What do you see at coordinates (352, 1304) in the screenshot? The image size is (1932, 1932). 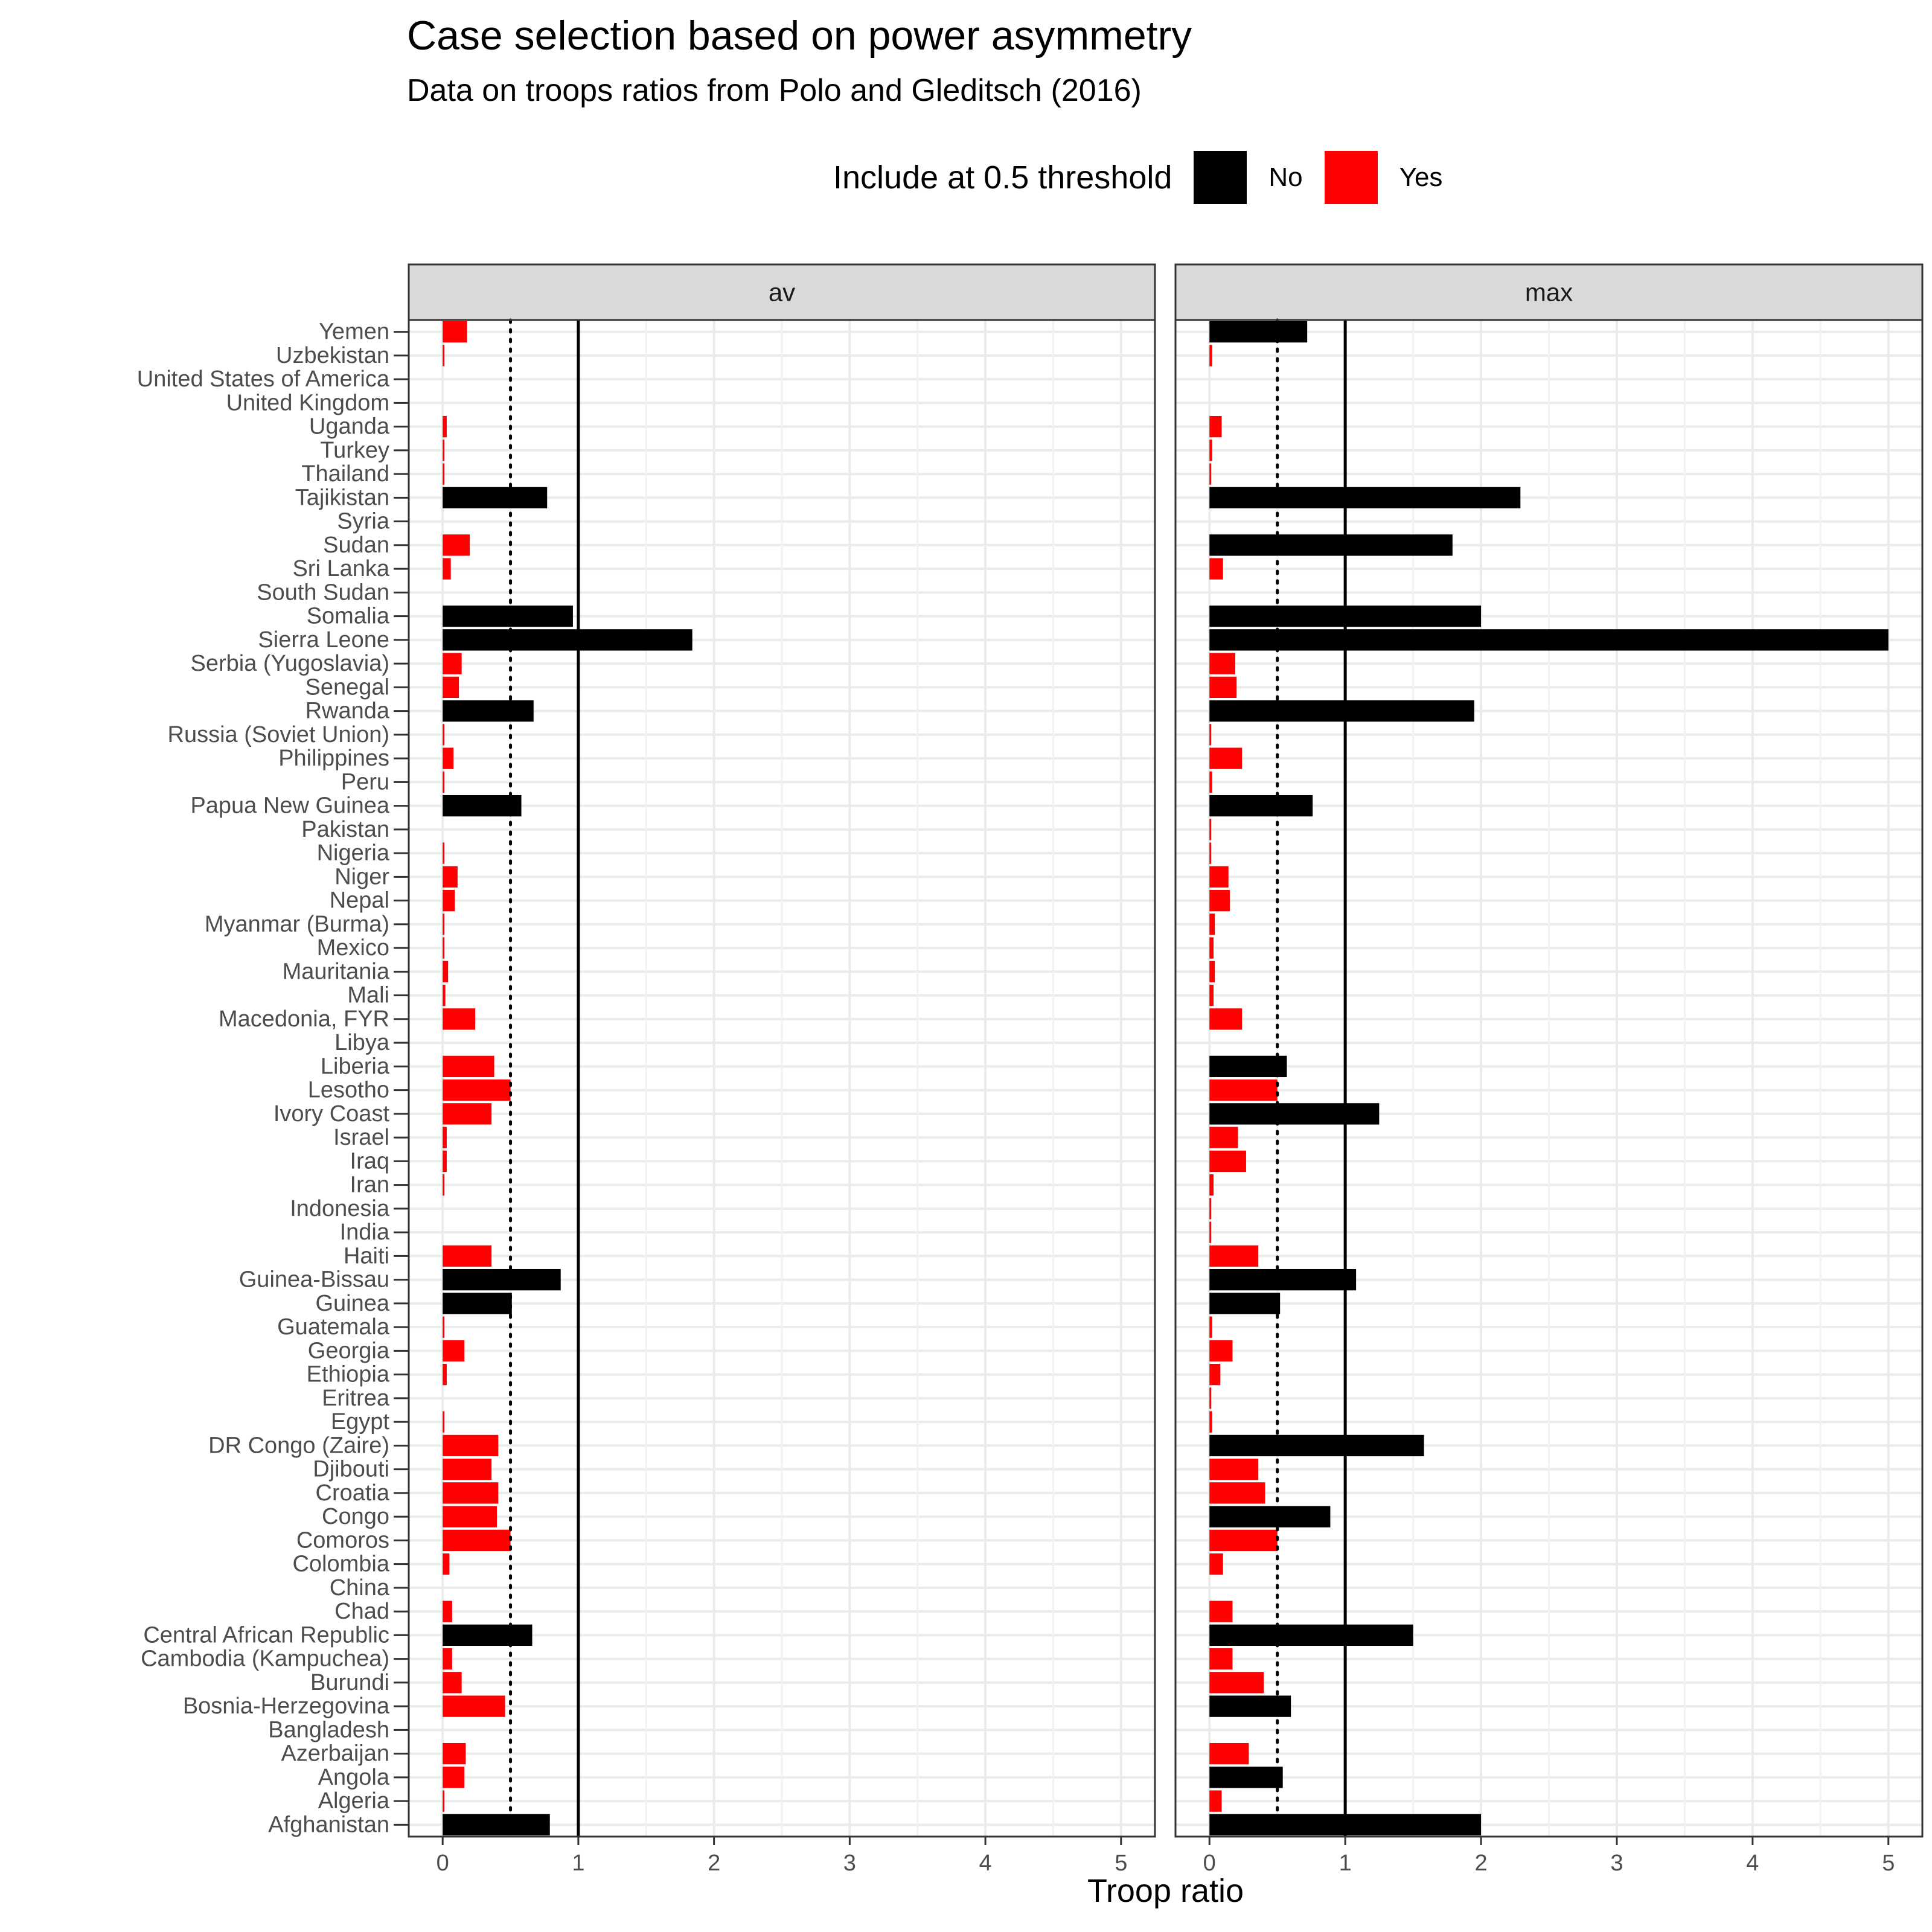 I see `y-tick-label: Guinea` at bounding box center [352, 1304].